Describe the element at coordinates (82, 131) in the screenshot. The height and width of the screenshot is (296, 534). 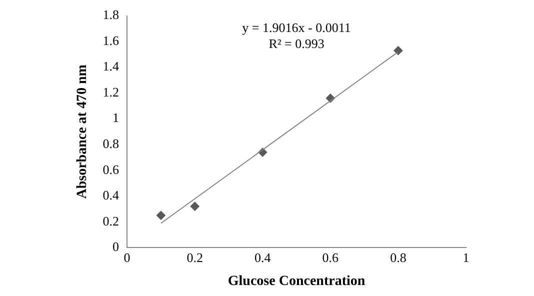
I see `y-axis-title: Absorbance at 470 nm` at that location.